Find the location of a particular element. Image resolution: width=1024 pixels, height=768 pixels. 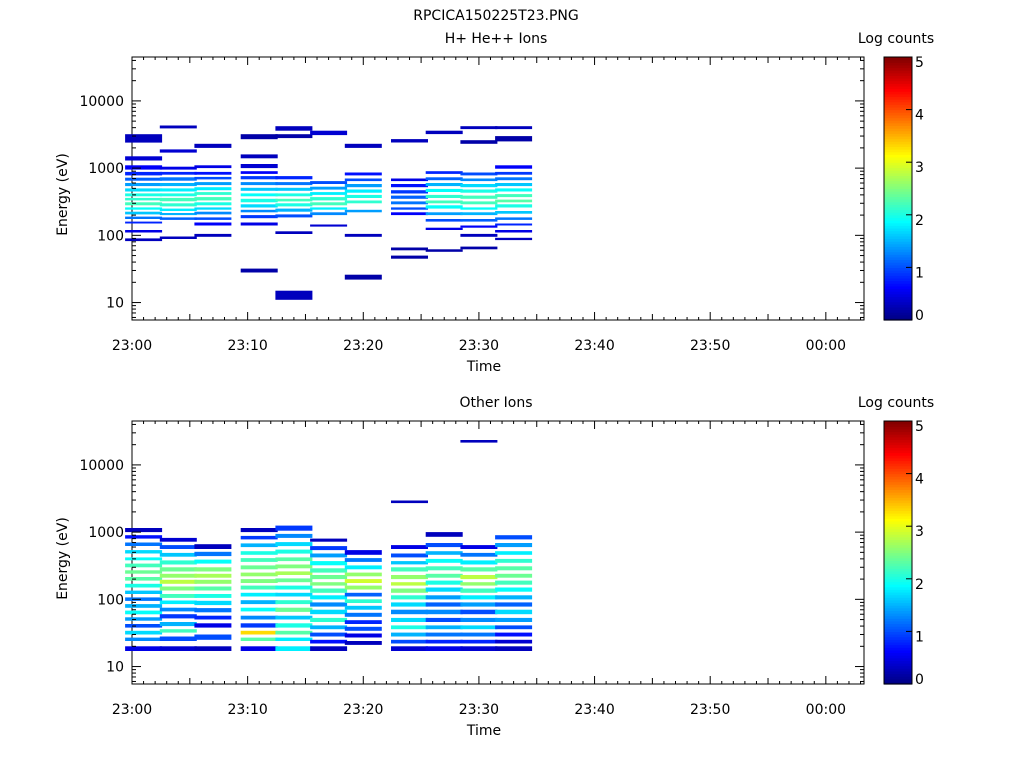

panel-title: H+ He++ Ions is located at coordinates (496, 39).